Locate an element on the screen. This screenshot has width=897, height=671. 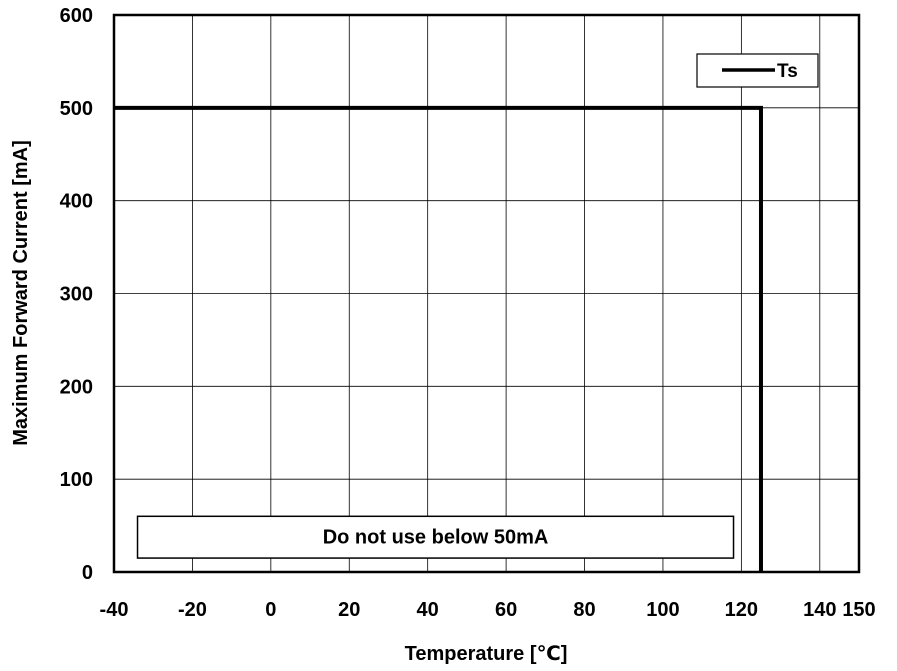
y-tick-label: 500 is located at coordinates (76, 109).